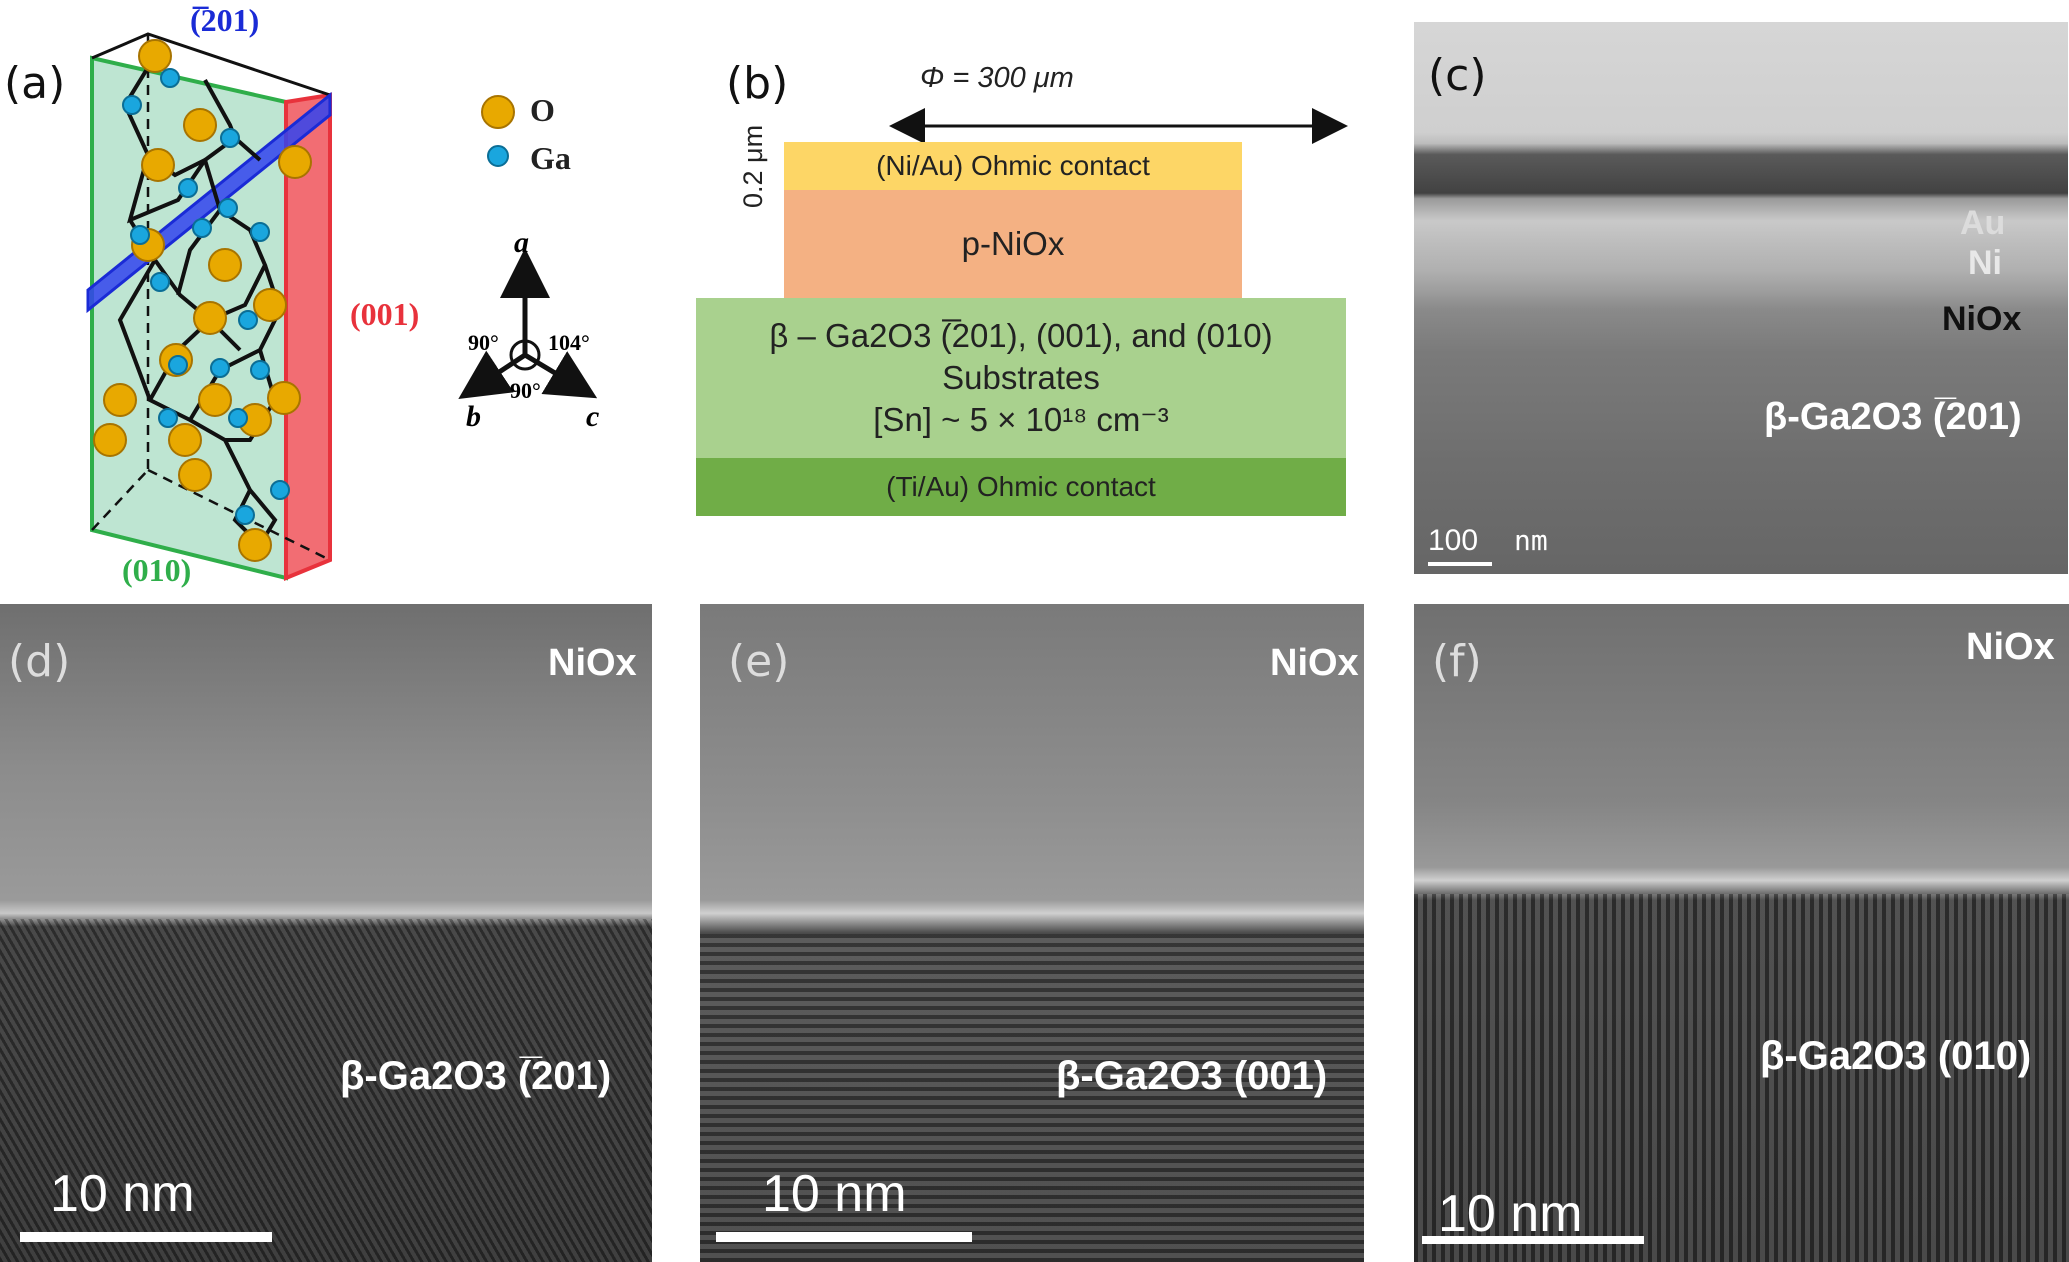 The height and width of the screenshot is (1262, 2069). I want to click on scale-unit-c: nm, so click(1531, 540).